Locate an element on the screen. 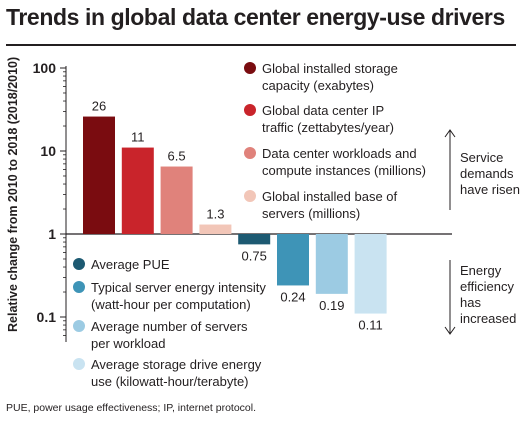 The height and width of the screenshot is (423, 524). bar-value-label: 0.19 is located at coordinates (331, 305).